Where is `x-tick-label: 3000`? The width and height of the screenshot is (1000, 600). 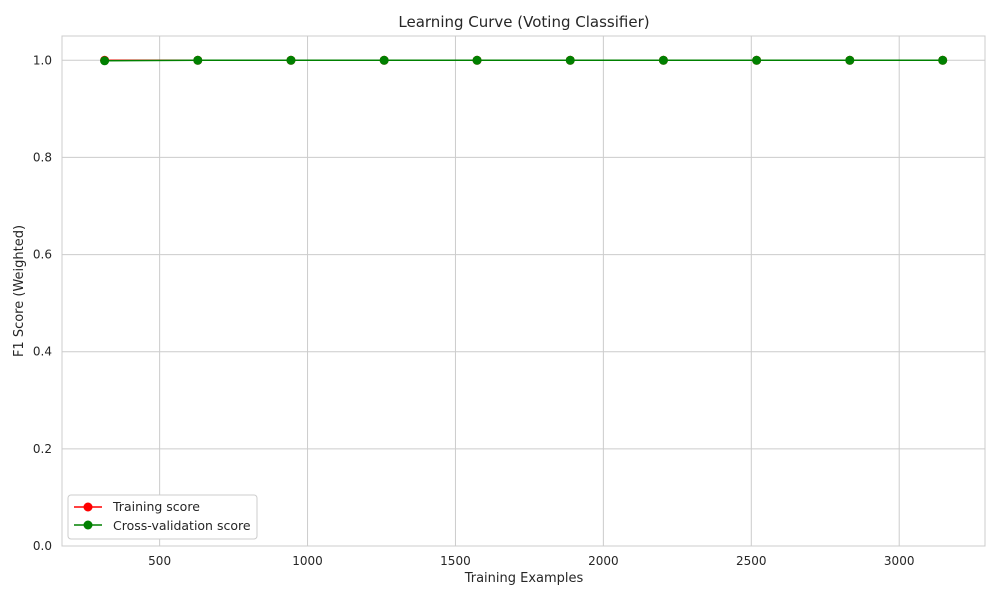 x-tick-label: 3000 is located at coordinates (899, 561).